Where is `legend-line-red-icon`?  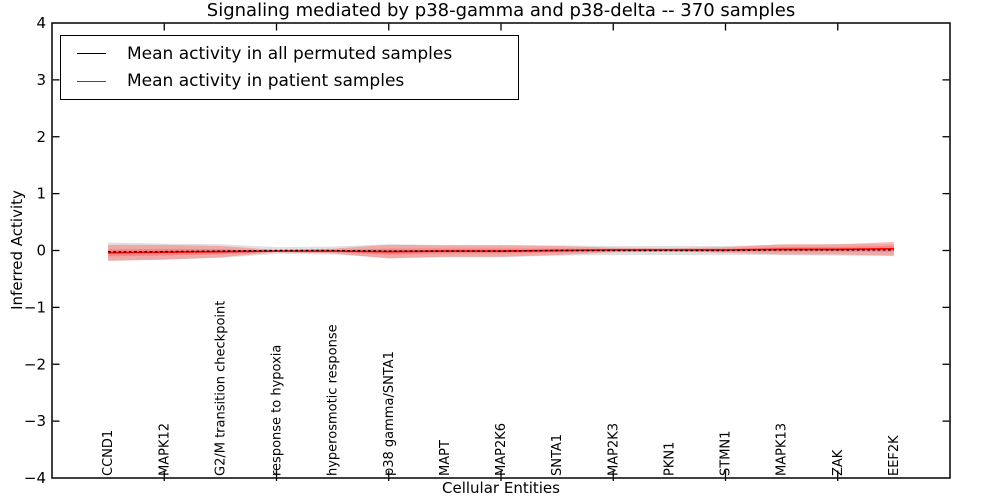 legend-line-red-icon is located at coordinates (91, 81).